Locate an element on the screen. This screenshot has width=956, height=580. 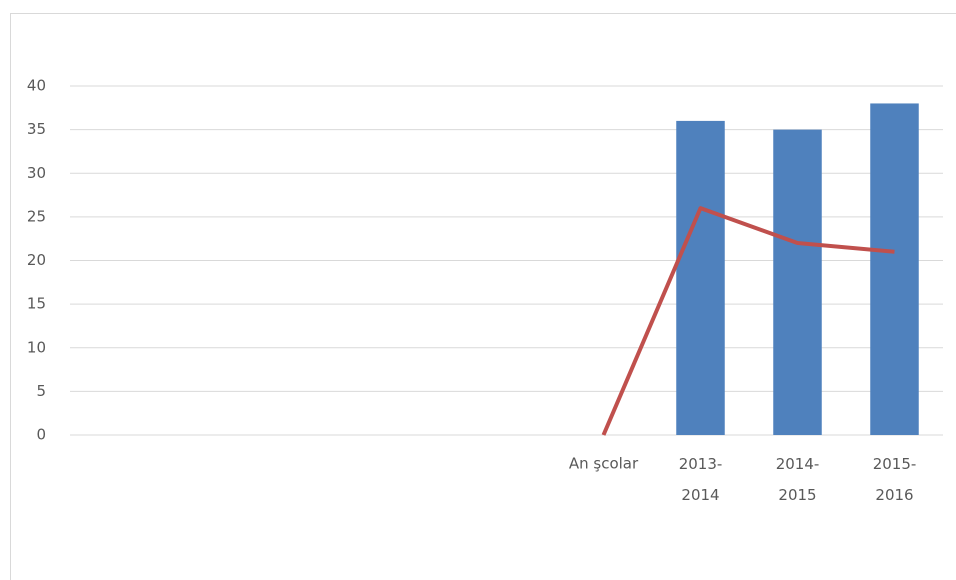
y-tick-label: 40 is located at coordinates (36, 86).